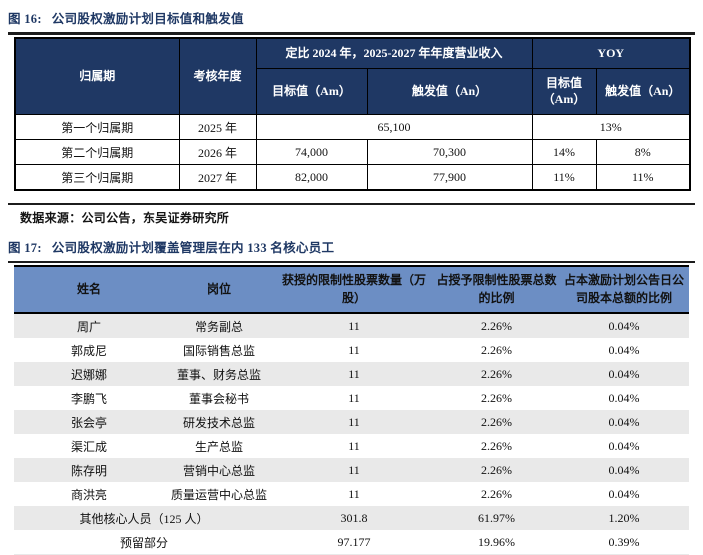 The height and width of the screenshot is (555, 703). I want to click on table-header-row: 归属期 考核年度 定比 2024 年，2025-2027 年年度营业收入 YOY, so click(352, 76).